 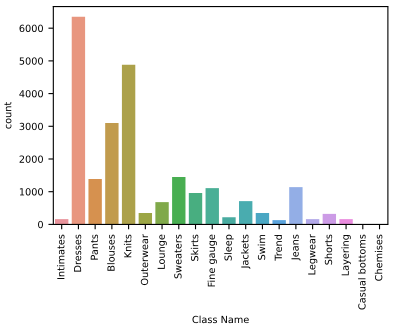 I want to click on y-tick-label: 0, so click(x=40, y=224).